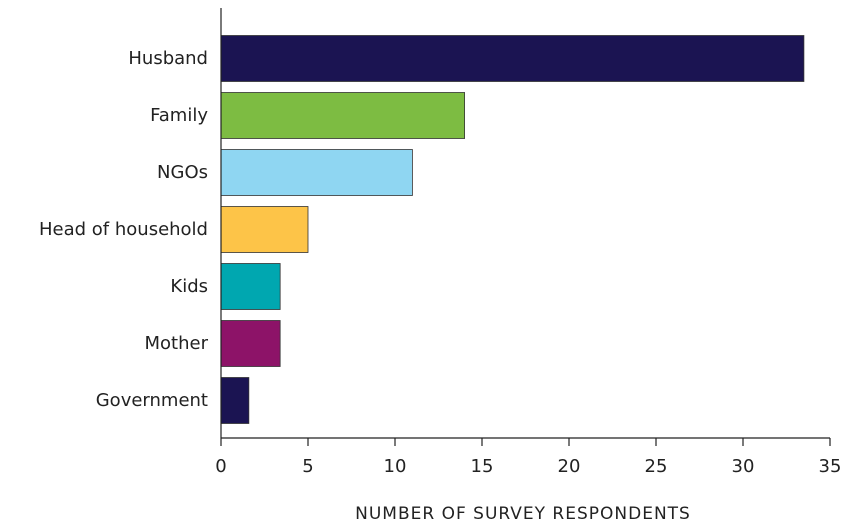 Image resolution: width=848 pixels, height=527 pixels. What do you see at coordinates (482, 466) in the screenshot?
I see `x-tick-label-15: 15` at bounding box center [482, 466].